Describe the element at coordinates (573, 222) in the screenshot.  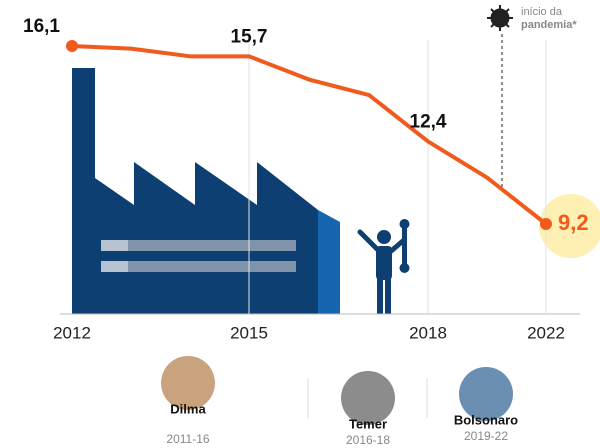
I see `data-label: 9,2` at that location.